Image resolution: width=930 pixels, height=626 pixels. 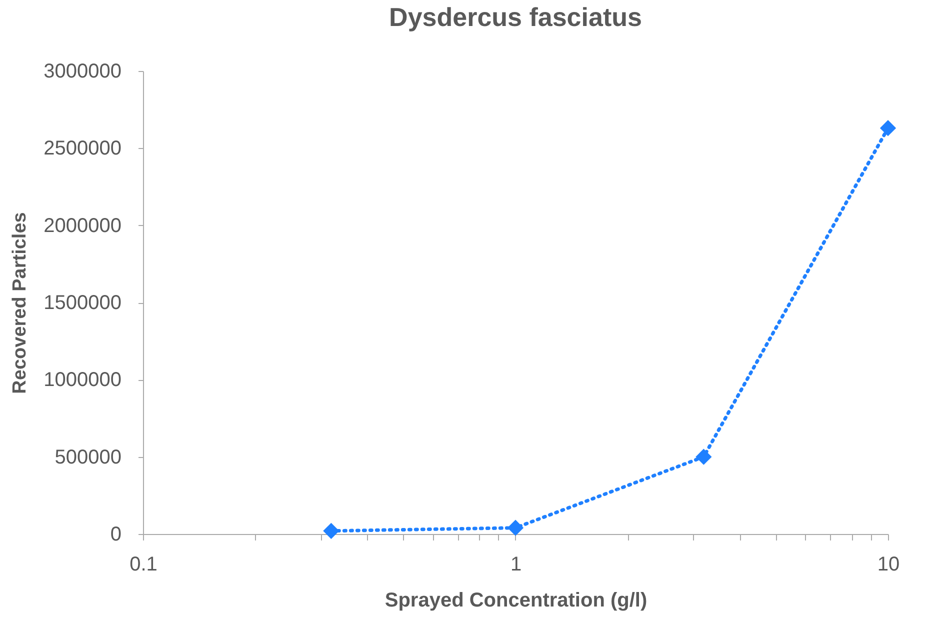 What do you see at coordinates (516, 565) in the screenshot?
I see `x-tick-label: 1` at bounding box center [516, 565].